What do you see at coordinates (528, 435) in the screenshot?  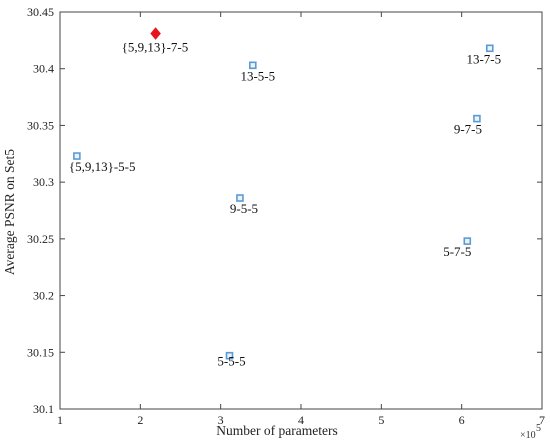 I see `x-multiplier-label: ×10` at bounding box center [528, 435].